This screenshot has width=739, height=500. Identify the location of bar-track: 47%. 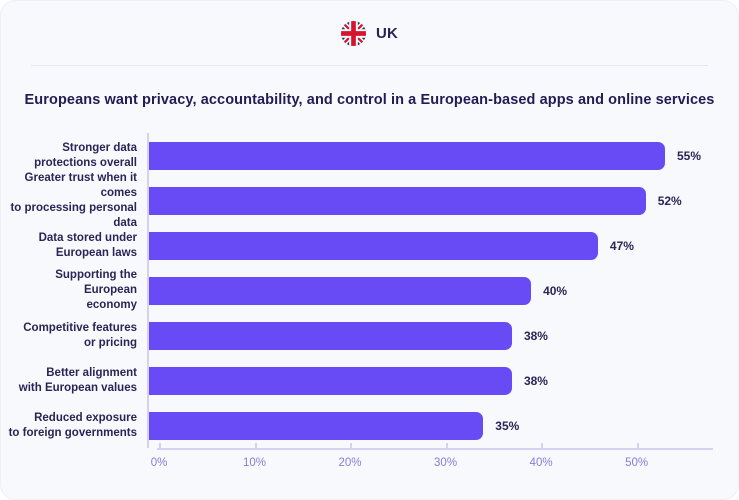
(424, 245).